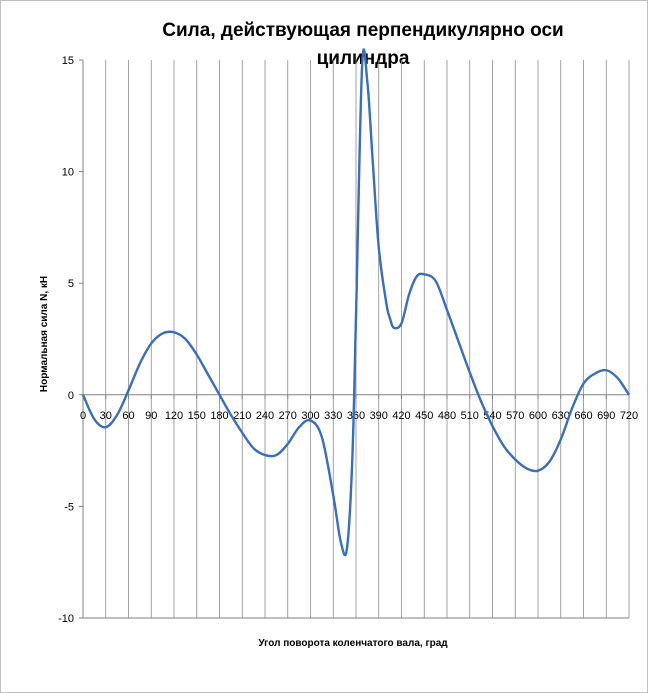  What do you see at coordinates (288, 416) in the screenshot?
I see `x-tick-label-9: 270` at bounding box center [288, 416].